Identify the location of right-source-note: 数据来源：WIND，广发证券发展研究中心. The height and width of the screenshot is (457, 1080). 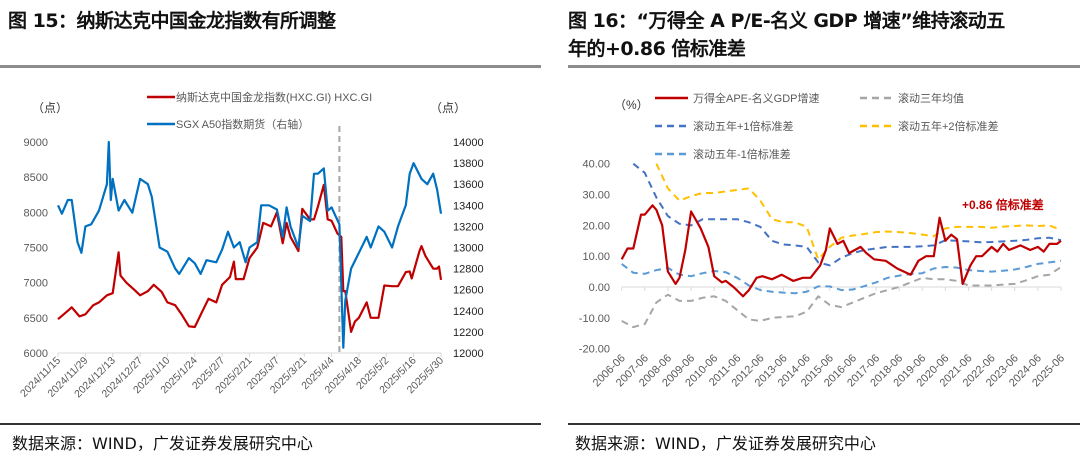
(725, 443).